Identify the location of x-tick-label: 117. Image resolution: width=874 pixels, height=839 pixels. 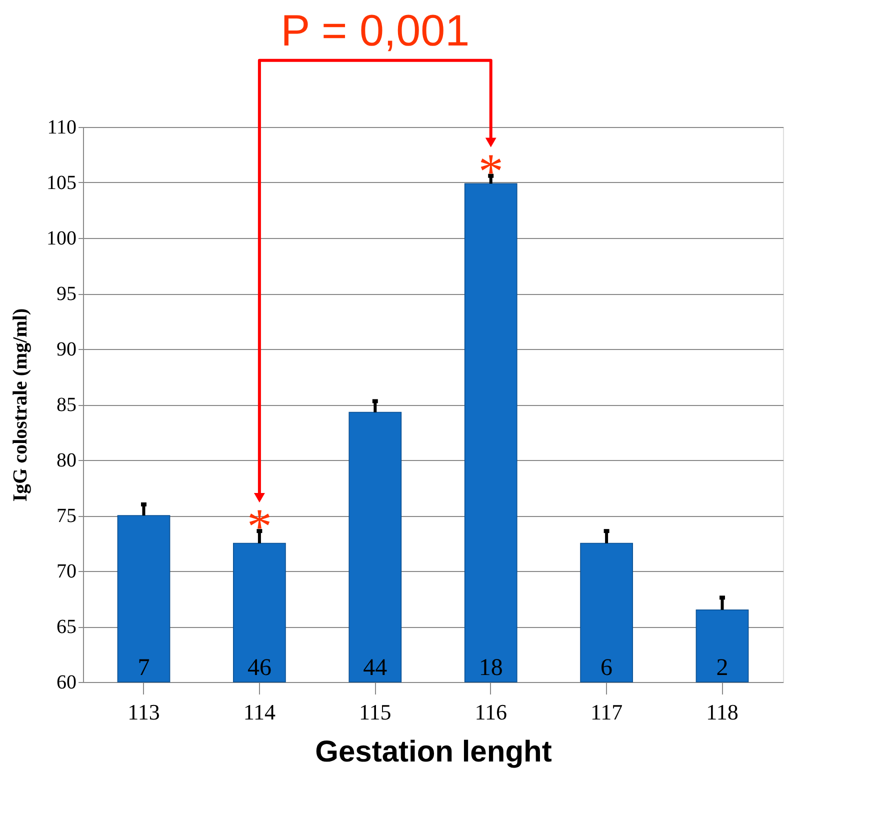
(606, 712).